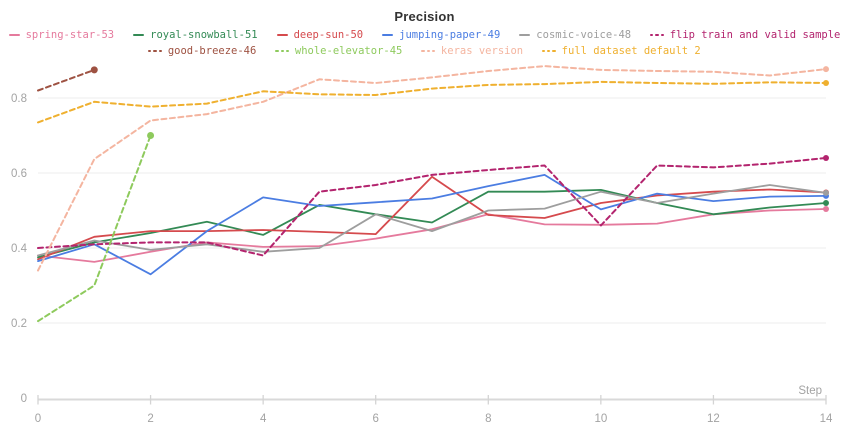 This screenshot has height=440, width=849. I want to click on legend-label: royal-snowball-51, so click(204, 35).